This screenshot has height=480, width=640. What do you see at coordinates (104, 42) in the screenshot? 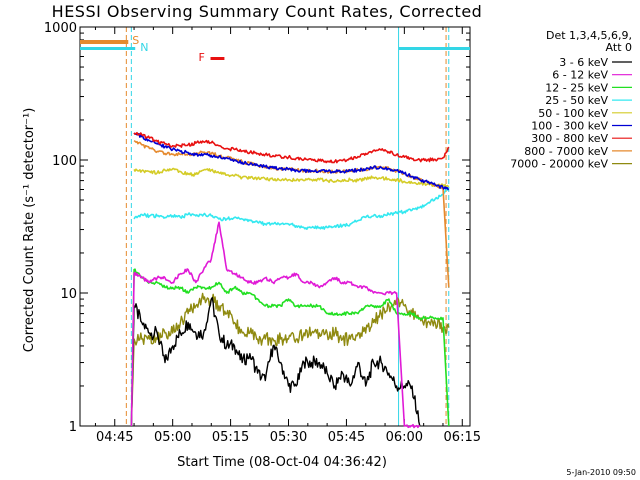
I see `flag-s-bar` at bounding box center [104, 42].